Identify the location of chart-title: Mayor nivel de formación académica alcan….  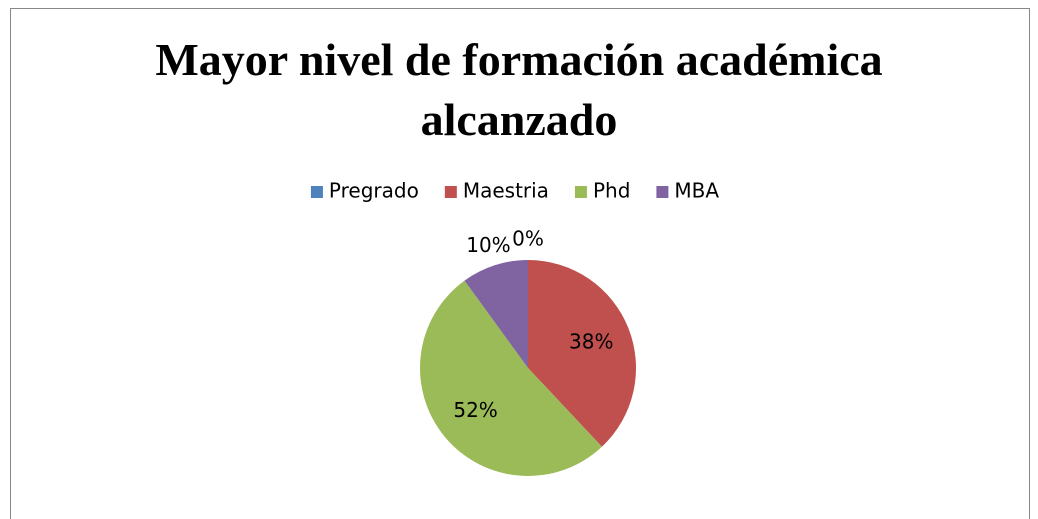
(519, 89).